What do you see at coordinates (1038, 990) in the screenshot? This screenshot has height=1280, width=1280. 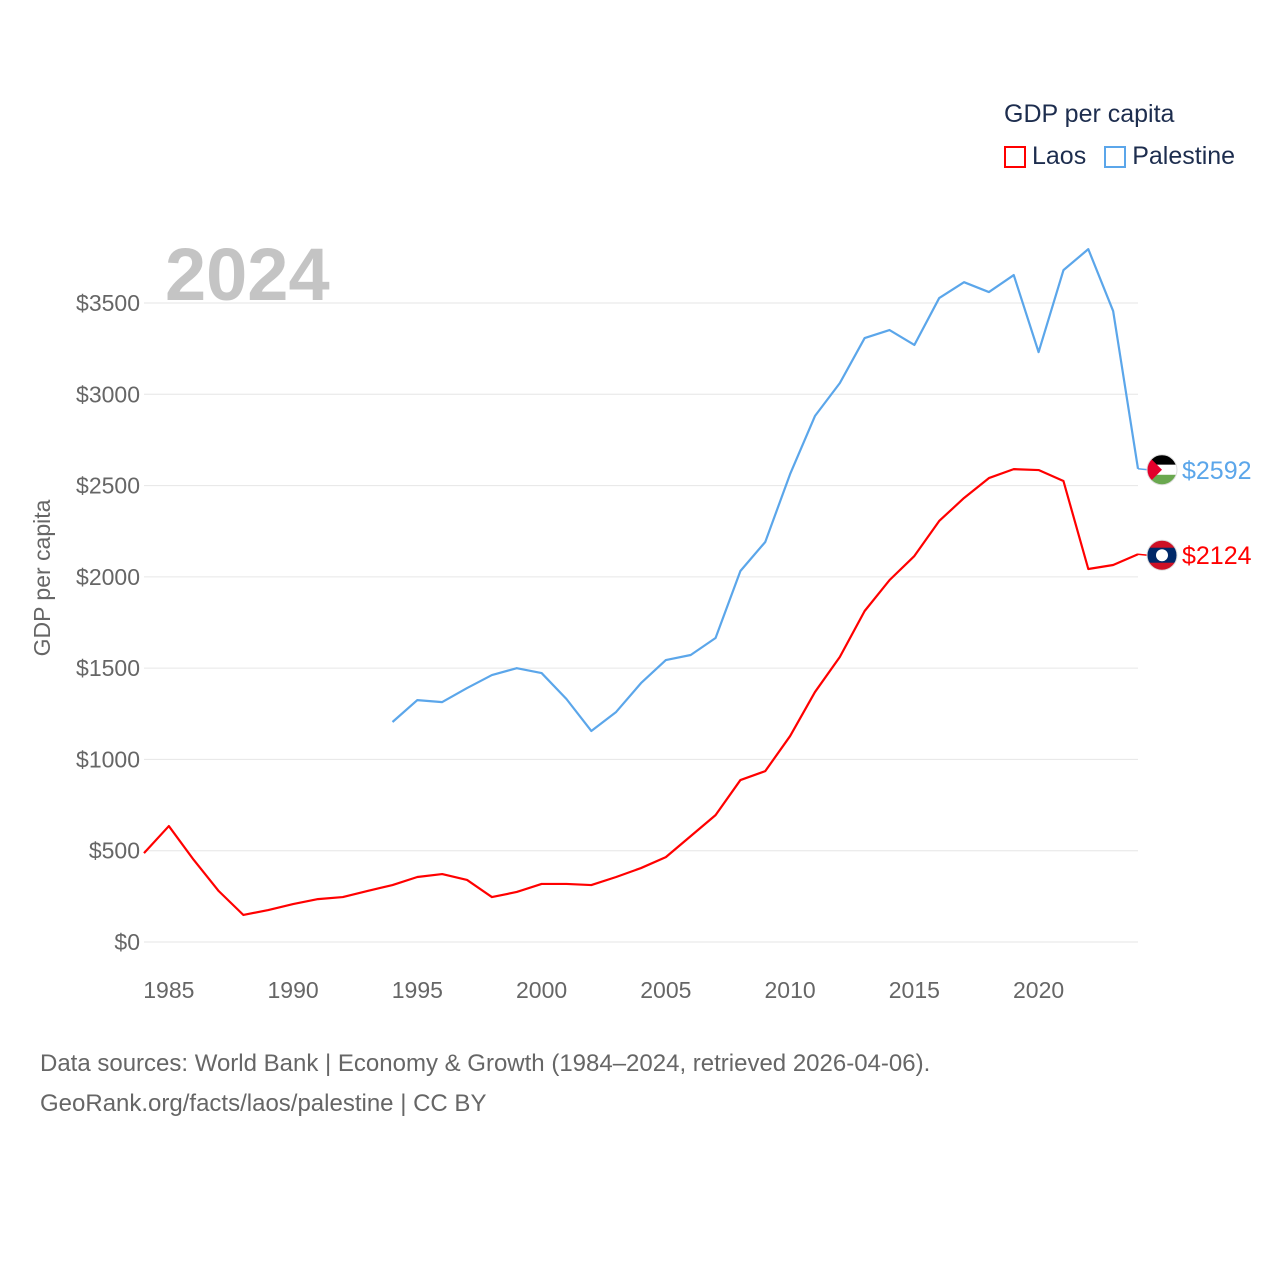 I see `x-tick-label: 2020` at bounding box center [1038, 990].